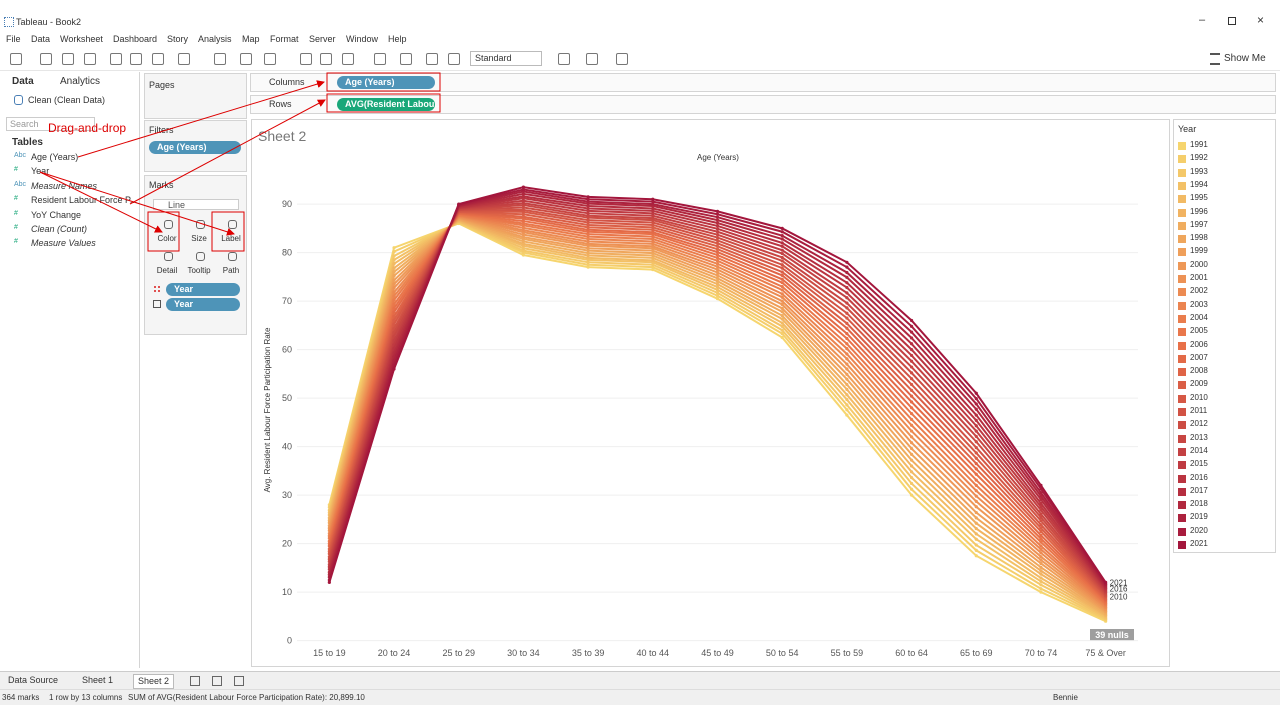 The width and height of the screenshot is (1280, 720). I want to click on null-indicator-box, so click(1112, 635).